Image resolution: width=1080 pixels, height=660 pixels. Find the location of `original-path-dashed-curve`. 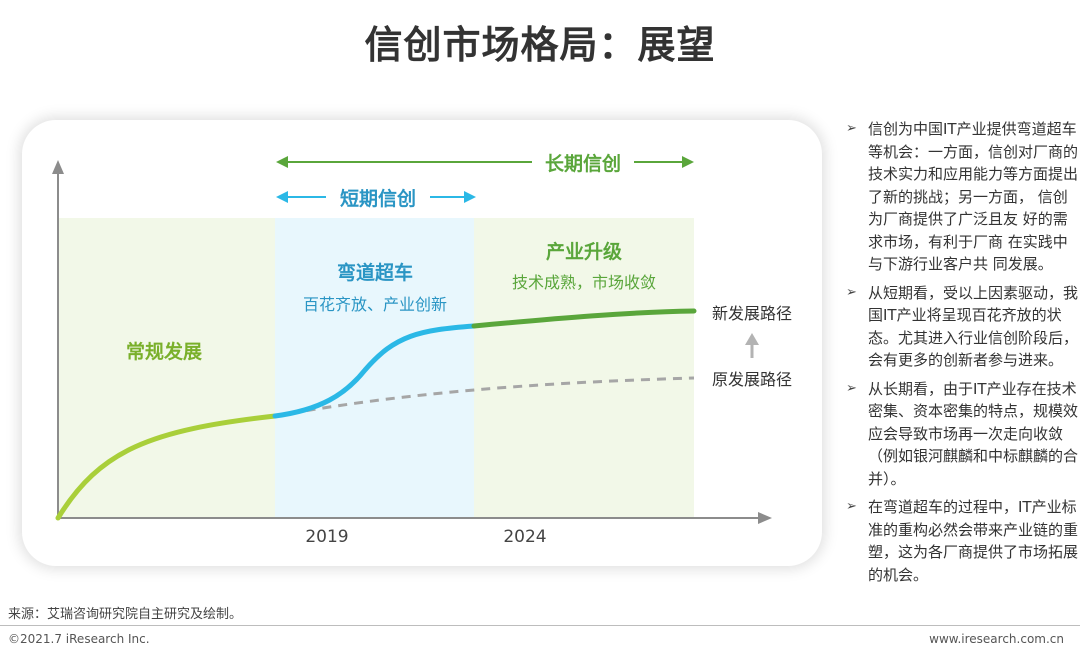

original-path-dashed-curve is located at coordinates (484, 397).